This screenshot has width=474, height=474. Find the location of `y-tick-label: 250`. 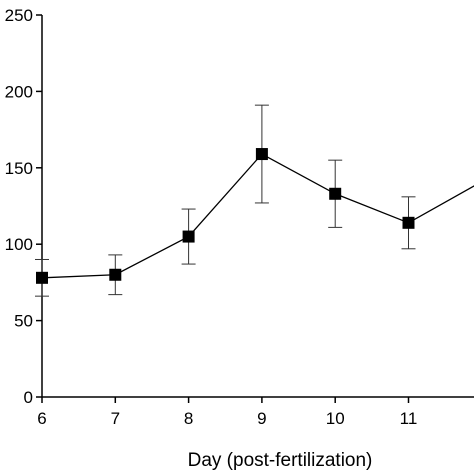

y-tick-label: 250 is located at coordinates (19, 15).